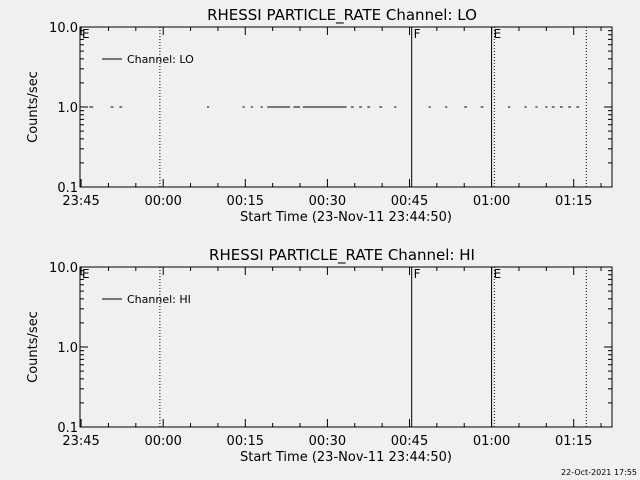  What do you see at coordinates (160, 59) in the screenshot?
I see `legend-entry: Channel: LO` at bounding box center [160, 59].